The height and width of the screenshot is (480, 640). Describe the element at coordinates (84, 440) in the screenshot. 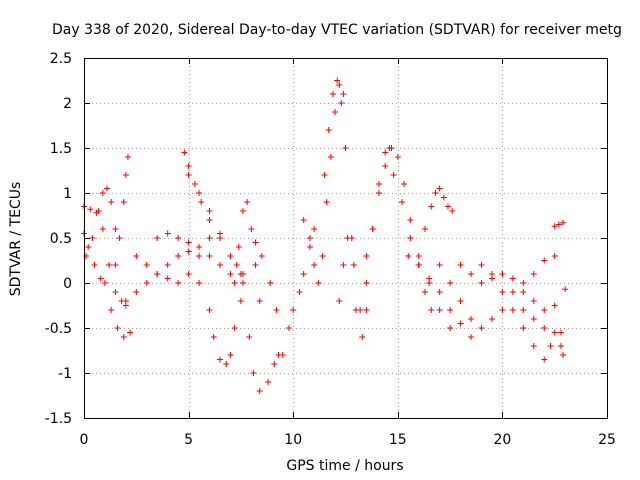

I see `x-tick-label: 0` at that location.